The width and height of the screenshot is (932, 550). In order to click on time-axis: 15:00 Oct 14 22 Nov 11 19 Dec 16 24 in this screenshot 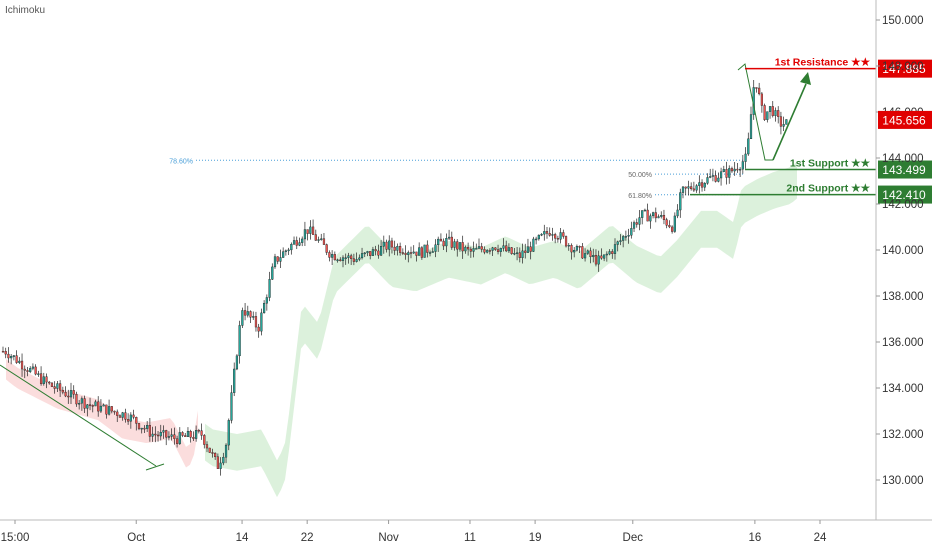, I will do `click(466, 531)`.